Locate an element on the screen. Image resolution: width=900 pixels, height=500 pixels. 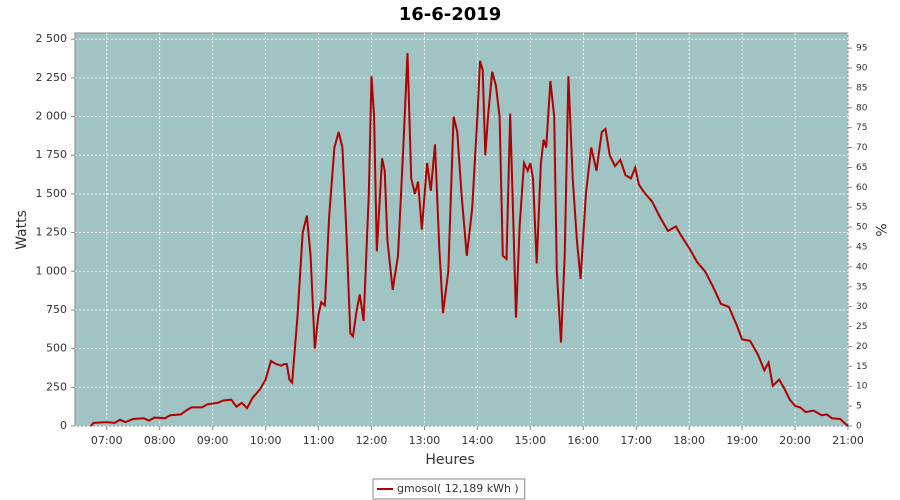
y-tick-label: 2 000 is located at coordinates (52, 116).